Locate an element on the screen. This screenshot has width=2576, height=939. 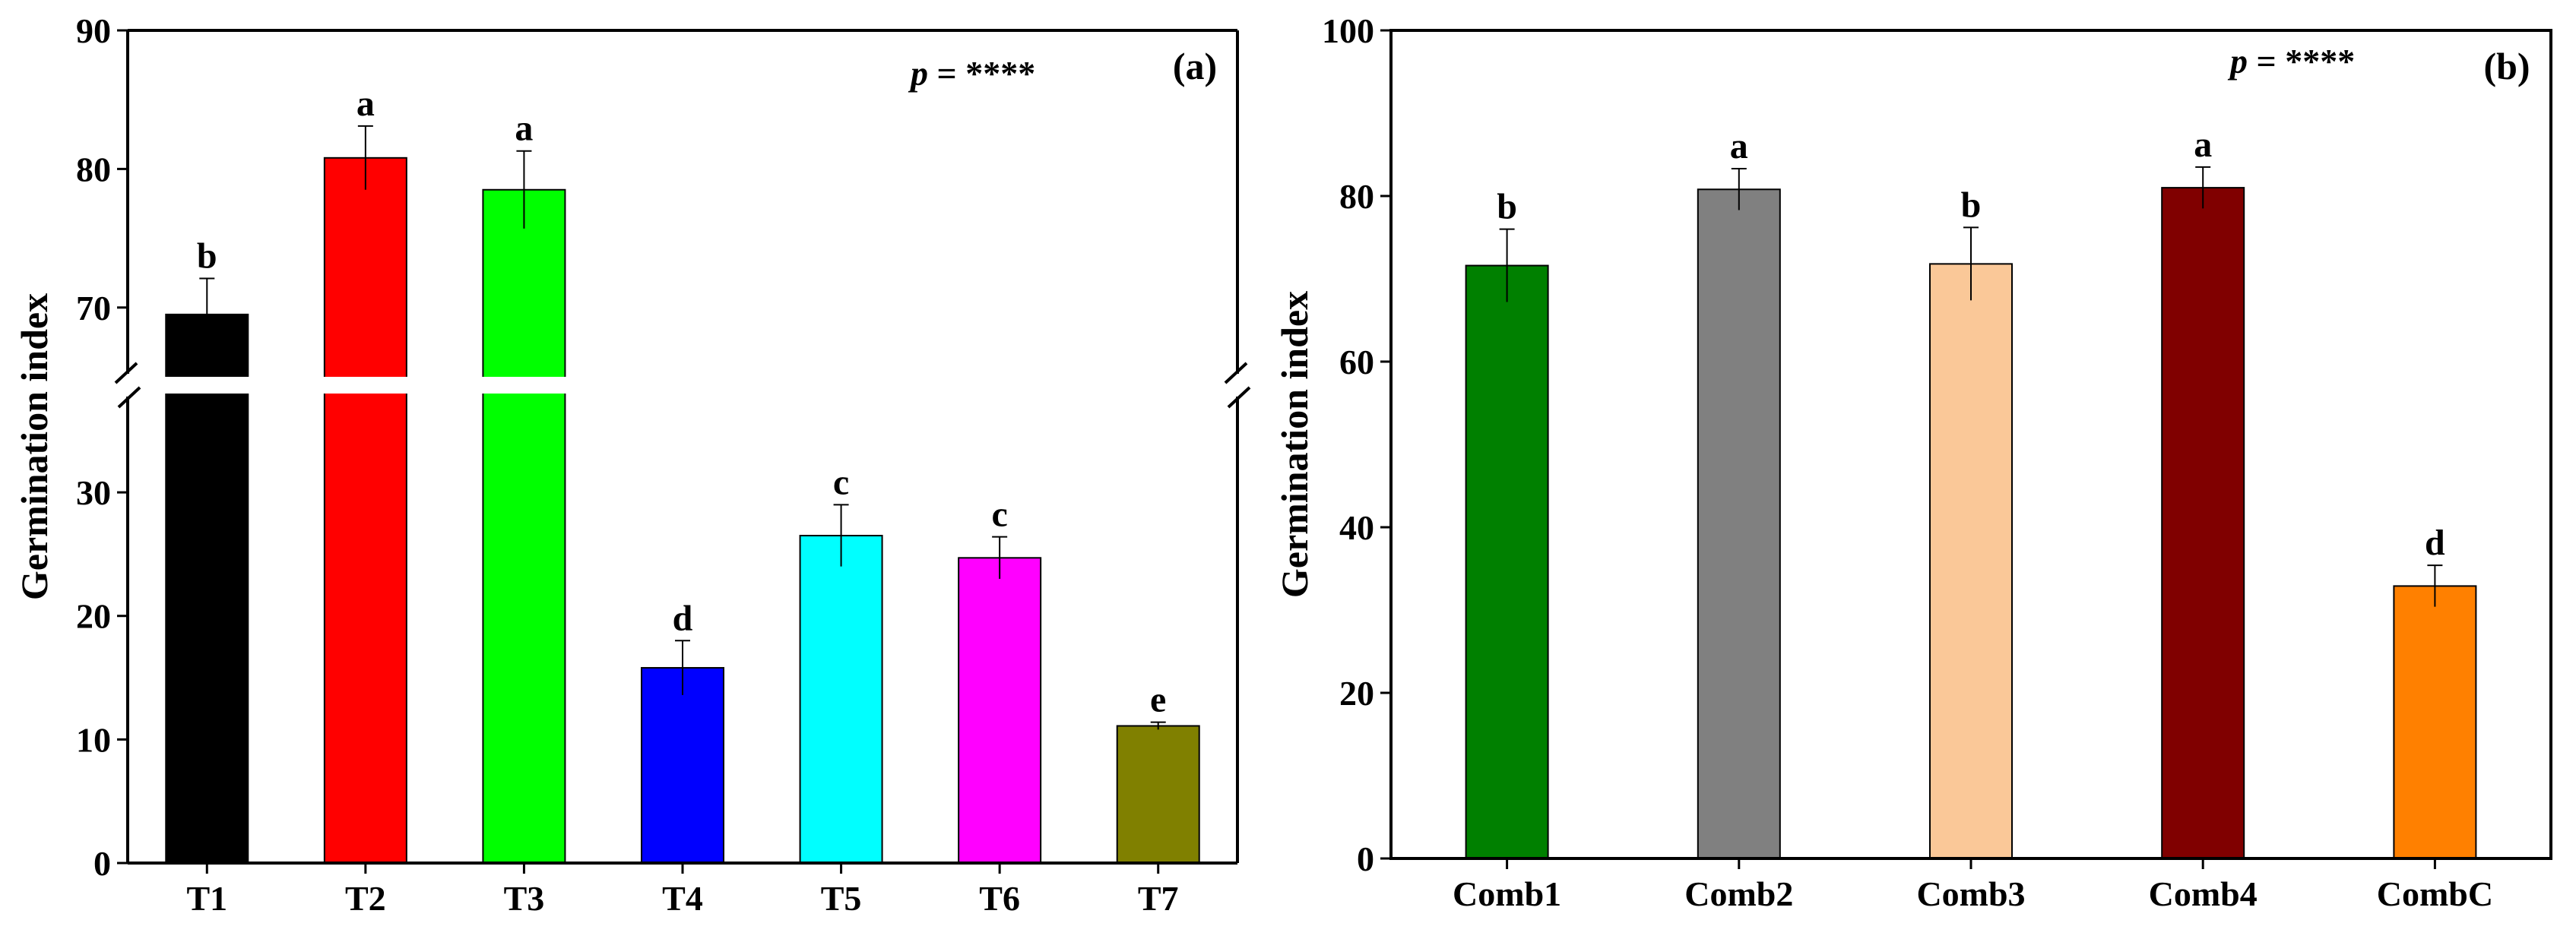
x-tick-label-t1: T1 is located at coordinates (206, 898).